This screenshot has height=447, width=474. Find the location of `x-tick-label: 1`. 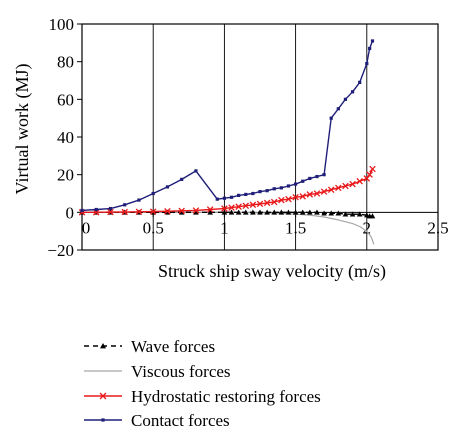

x-tick-label: 1 is located at coordinates (224, 227).